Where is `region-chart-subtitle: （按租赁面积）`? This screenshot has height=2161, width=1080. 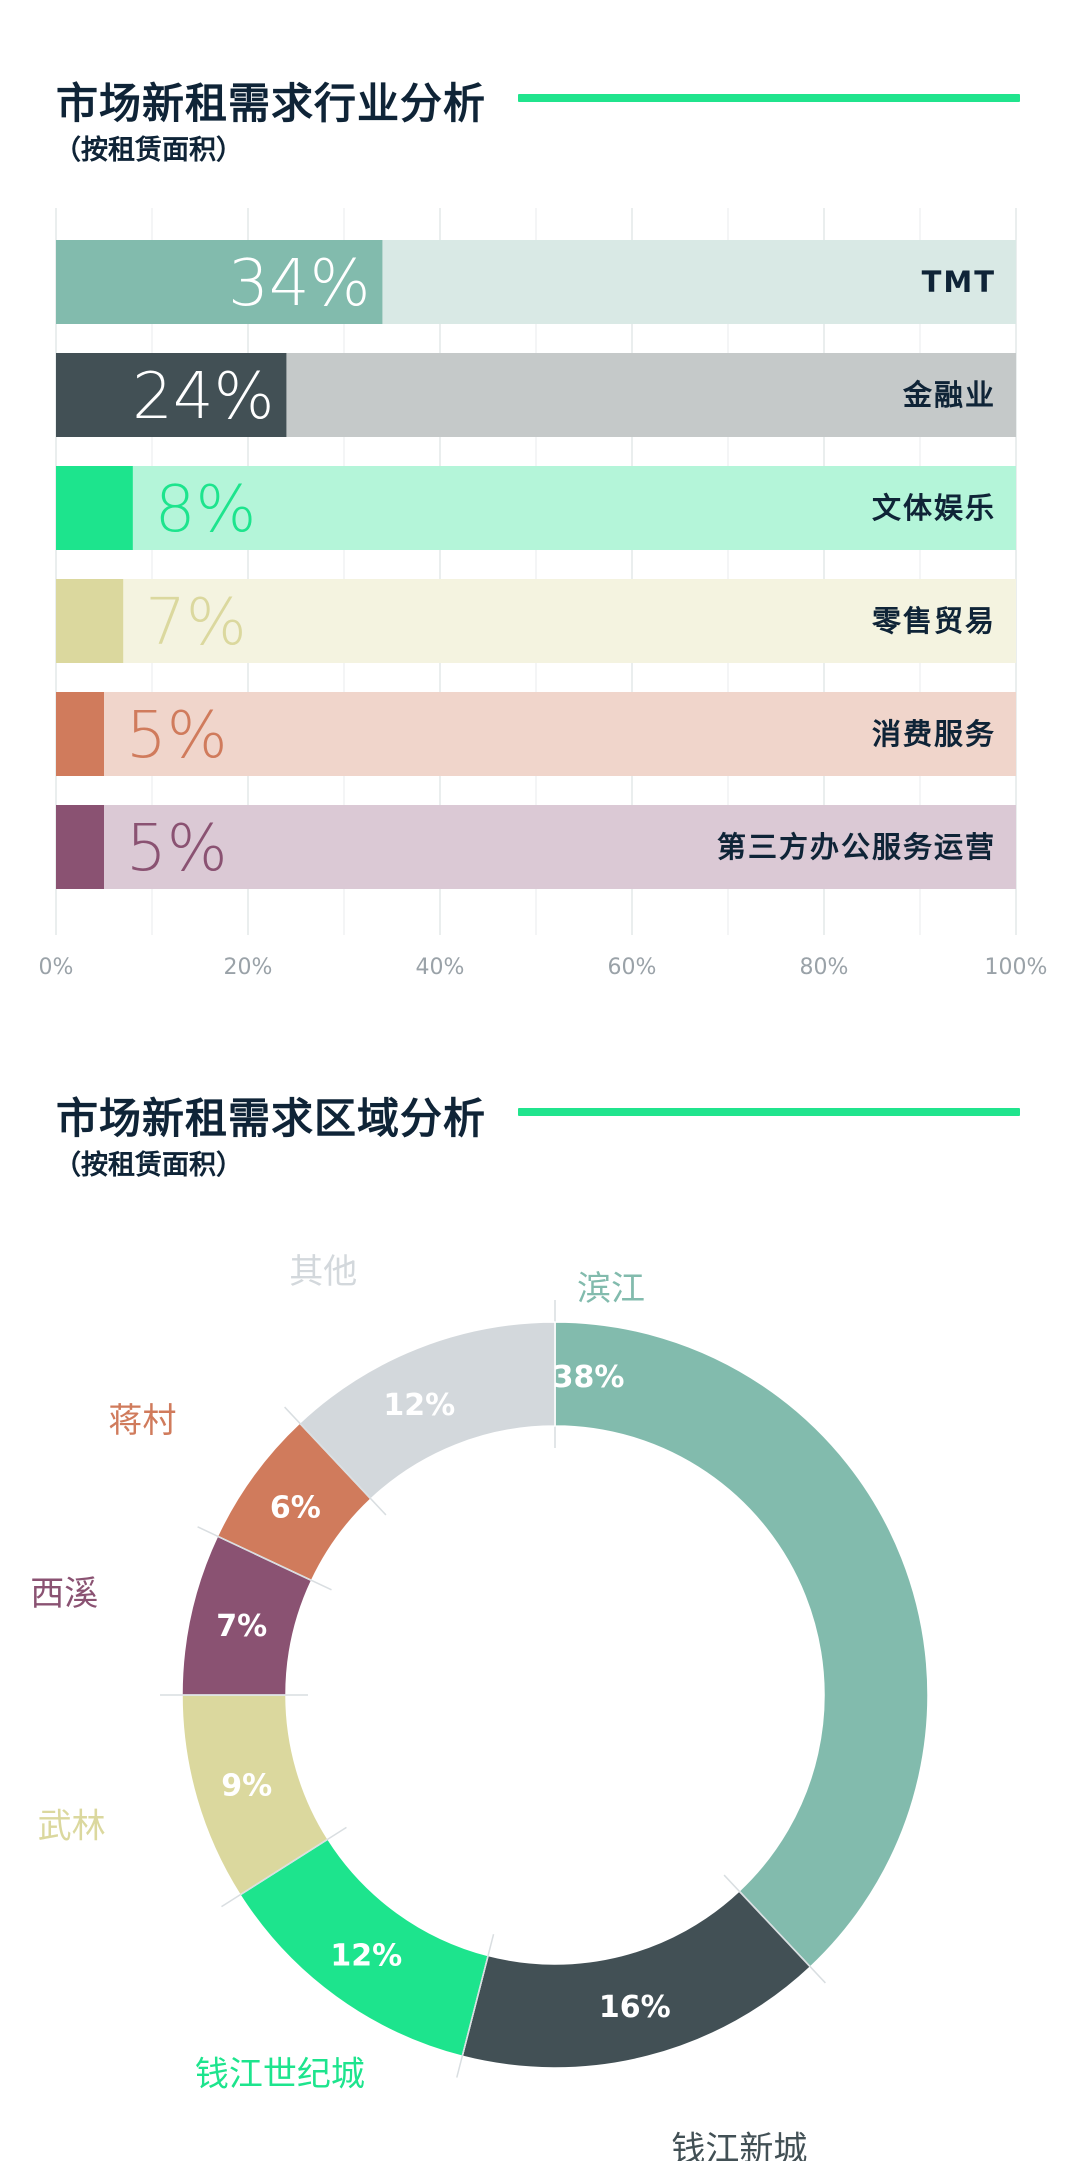 region-chart-subtitle: （按租赁面积） is located at coordinates (148, 1165).